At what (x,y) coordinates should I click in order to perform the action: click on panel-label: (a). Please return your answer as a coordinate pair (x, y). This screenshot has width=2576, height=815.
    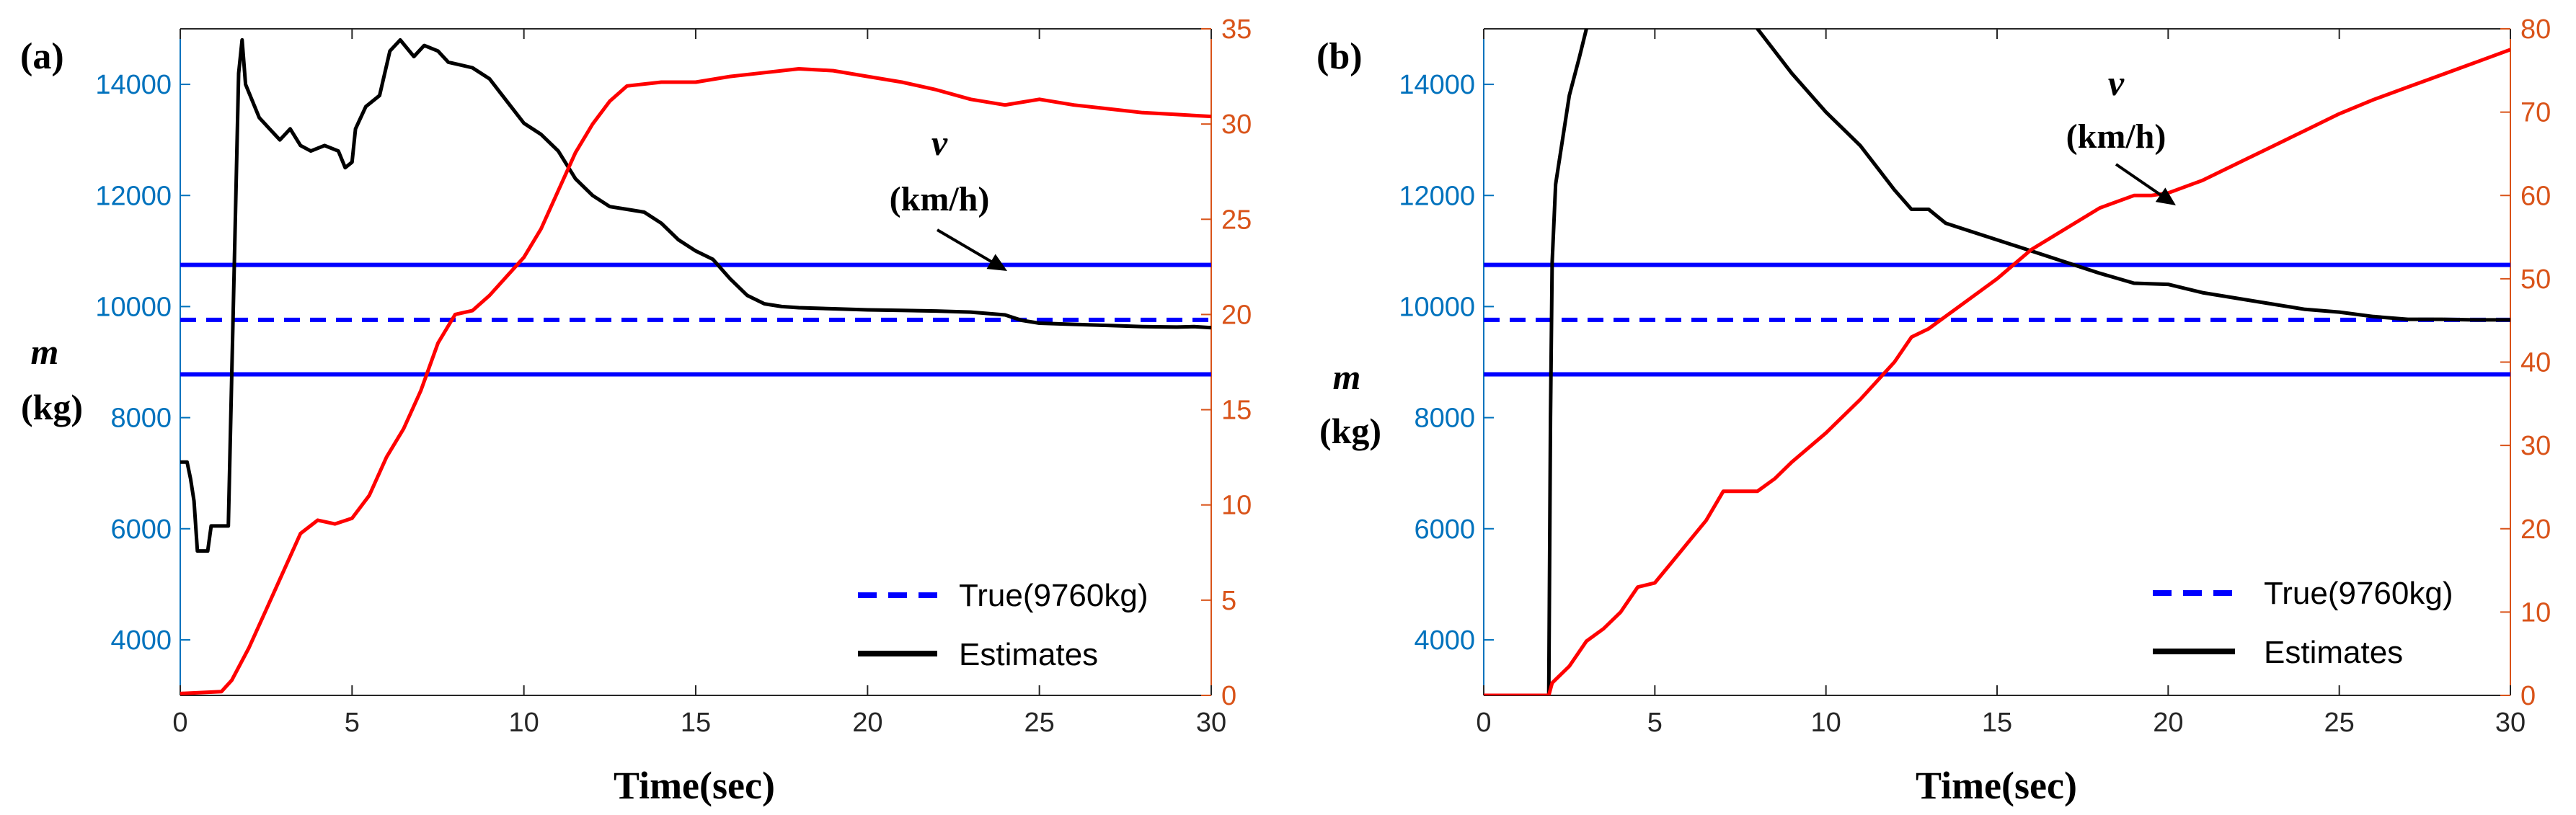
    Looking at the image, I should click on (42, 56).